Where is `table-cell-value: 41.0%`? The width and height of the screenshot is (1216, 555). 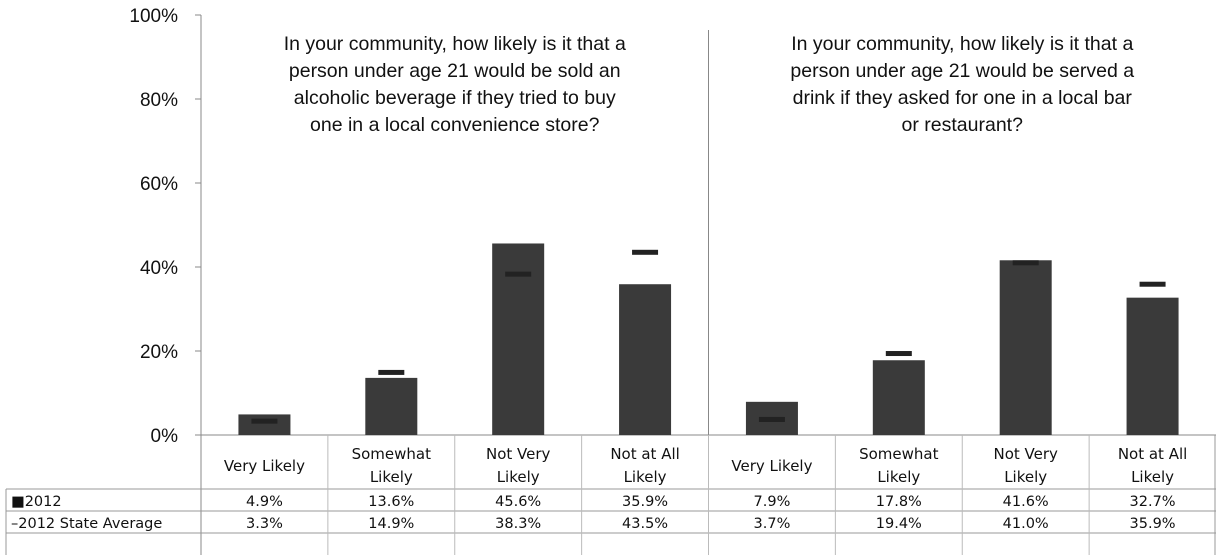
table-cell-value: 41.0% is located at coordinates (1026, 524).